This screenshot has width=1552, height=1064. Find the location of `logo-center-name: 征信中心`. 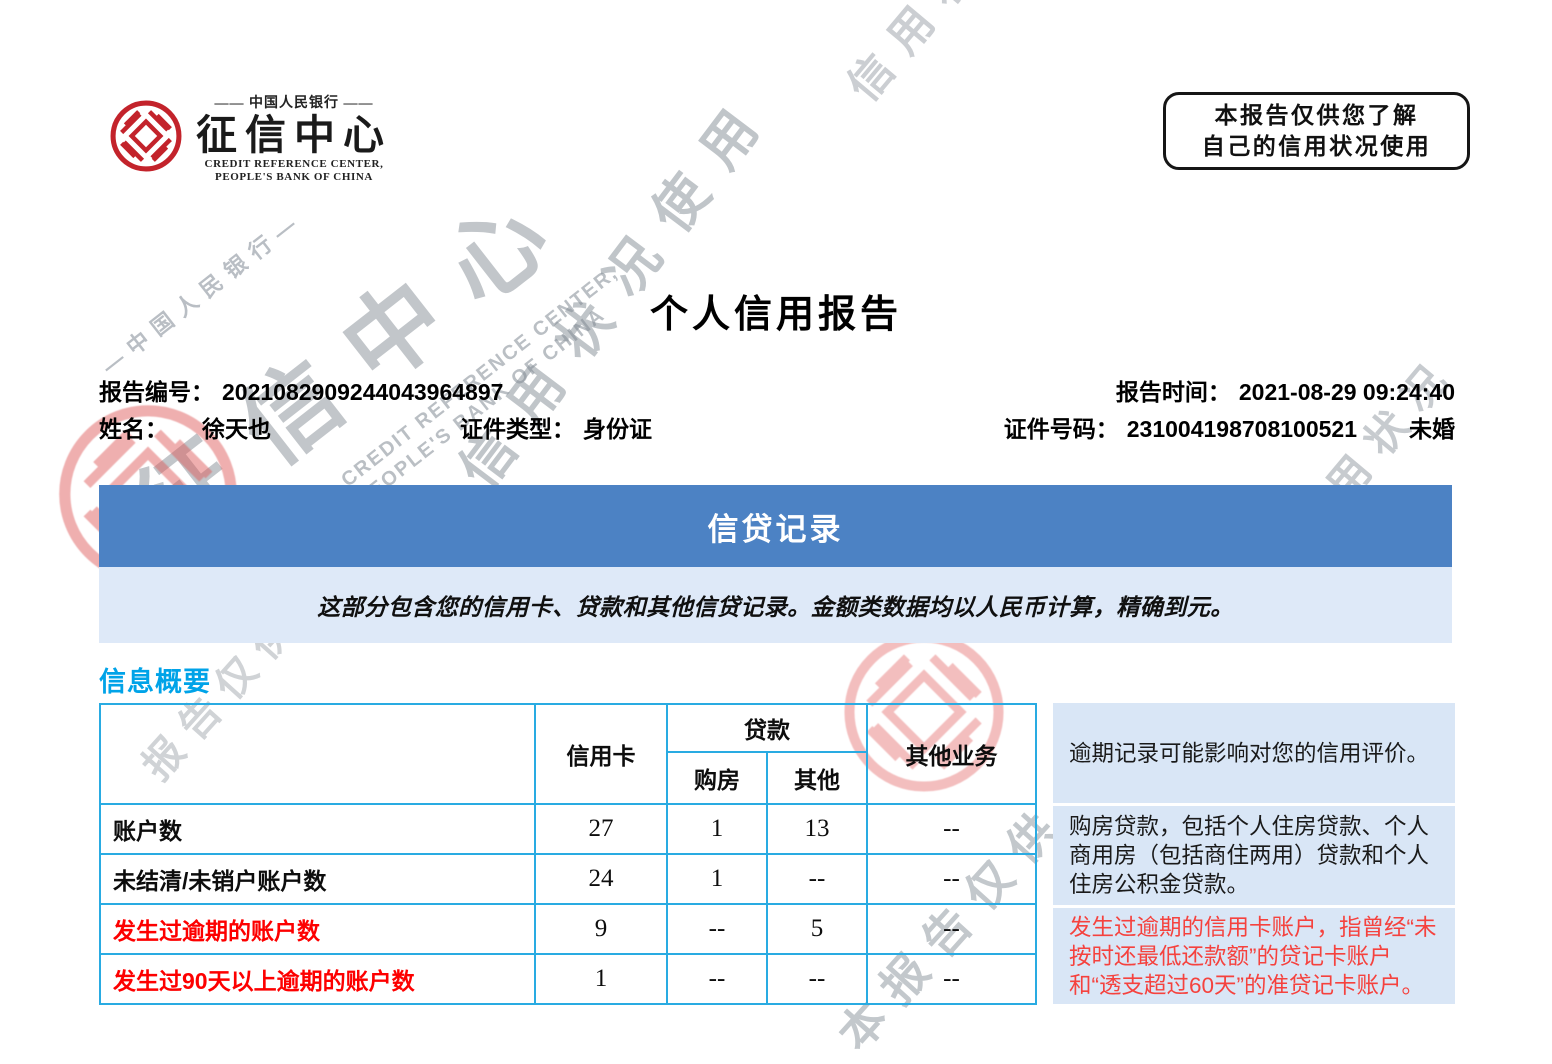

logo-center-name: 征信中心 is located at coordinates (294, 135).